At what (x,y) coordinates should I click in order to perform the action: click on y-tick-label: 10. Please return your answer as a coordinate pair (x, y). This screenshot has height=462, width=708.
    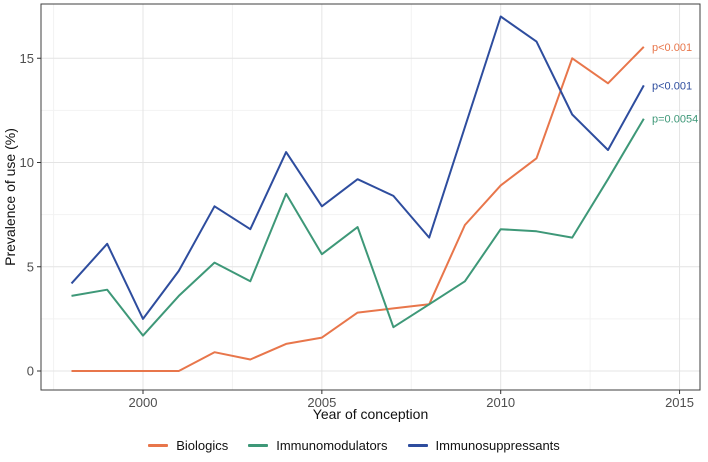
    Looking at the image, I should click on (27, 162).